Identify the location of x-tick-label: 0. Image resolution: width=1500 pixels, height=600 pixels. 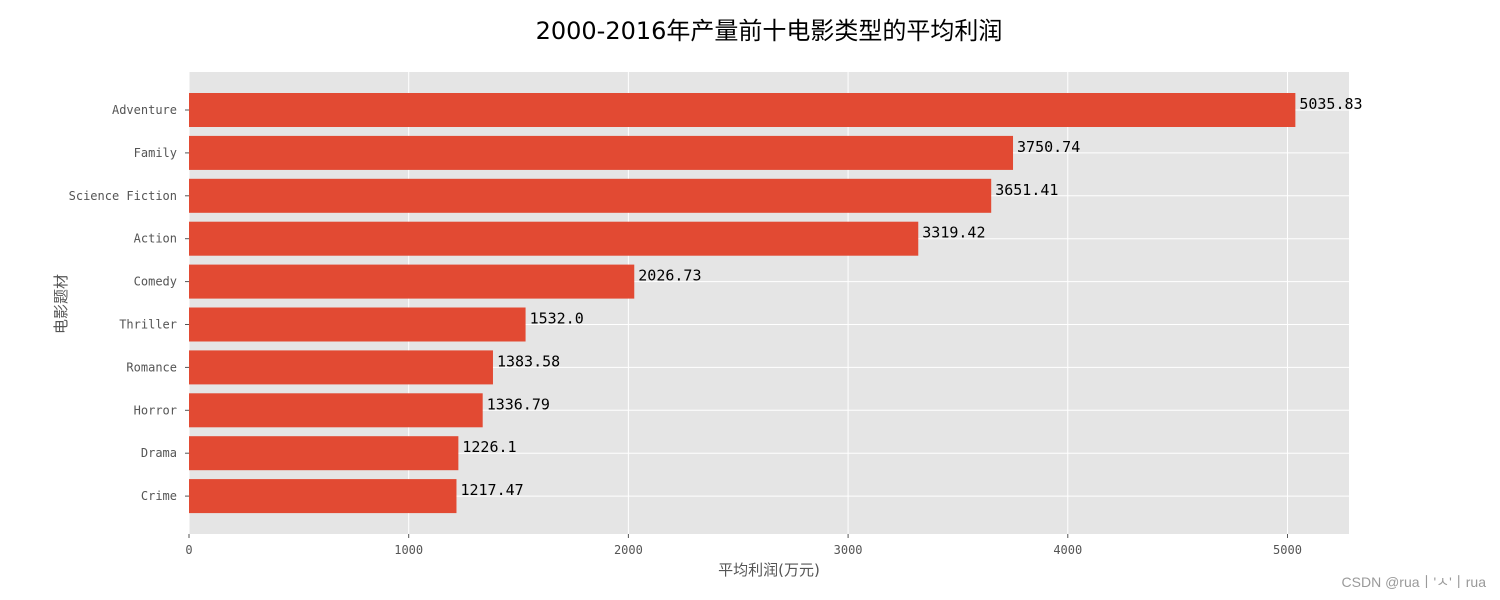
(188, 550).